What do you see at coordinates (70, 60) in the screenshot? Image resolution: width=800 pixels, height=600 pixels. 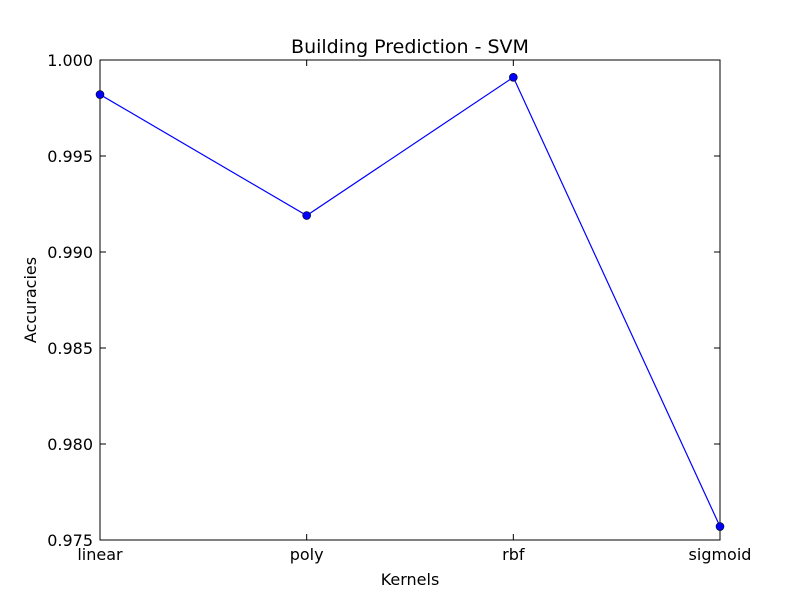 I see `y-tick-label: 1.000` at bounding box center [70, 60].